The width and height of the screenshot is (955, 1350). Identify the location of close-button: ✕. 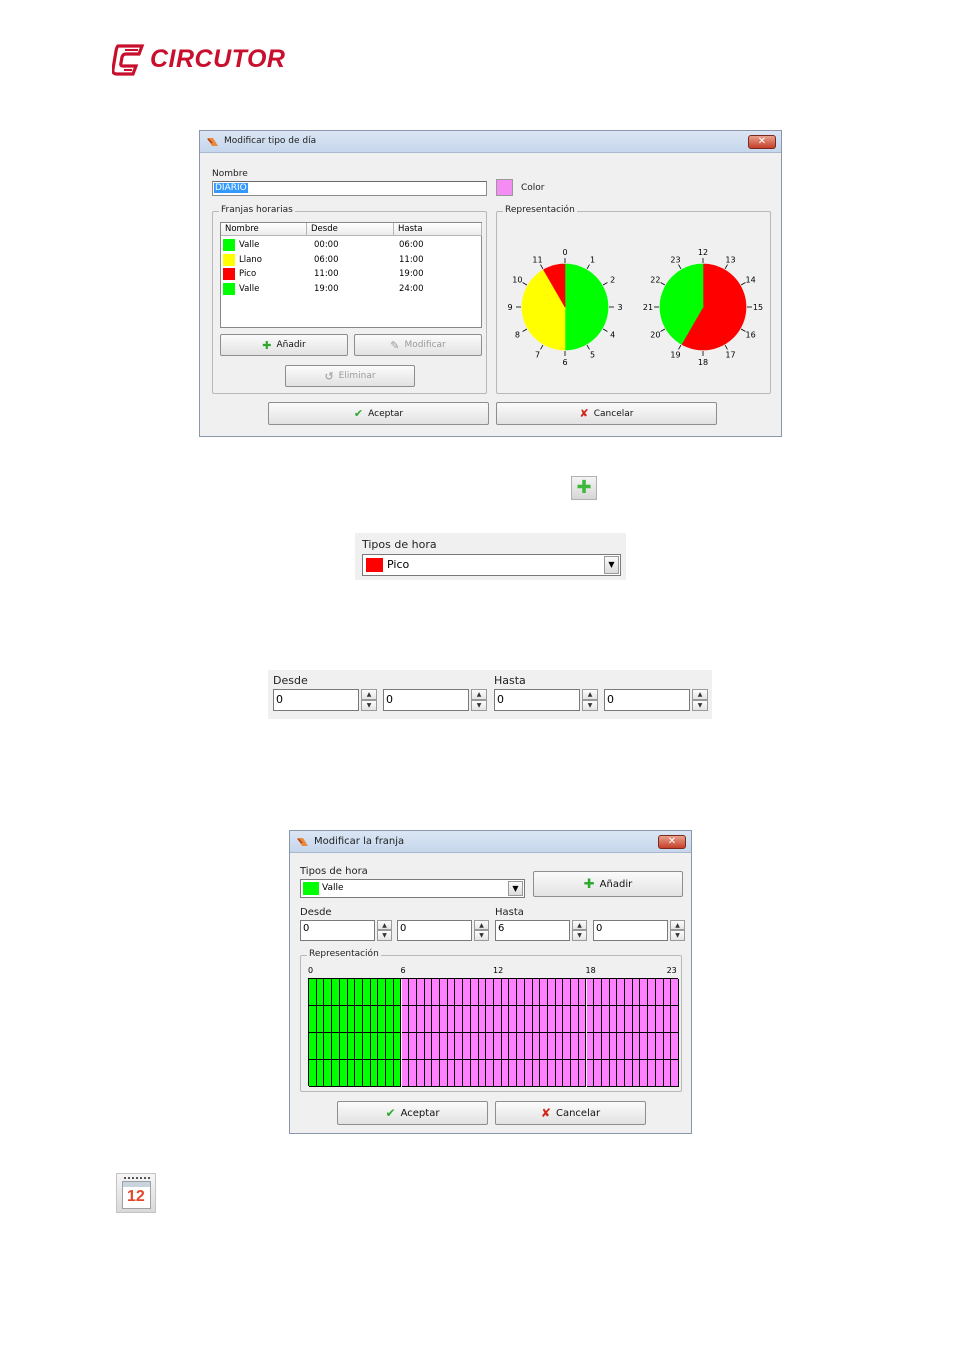
(672, 842).